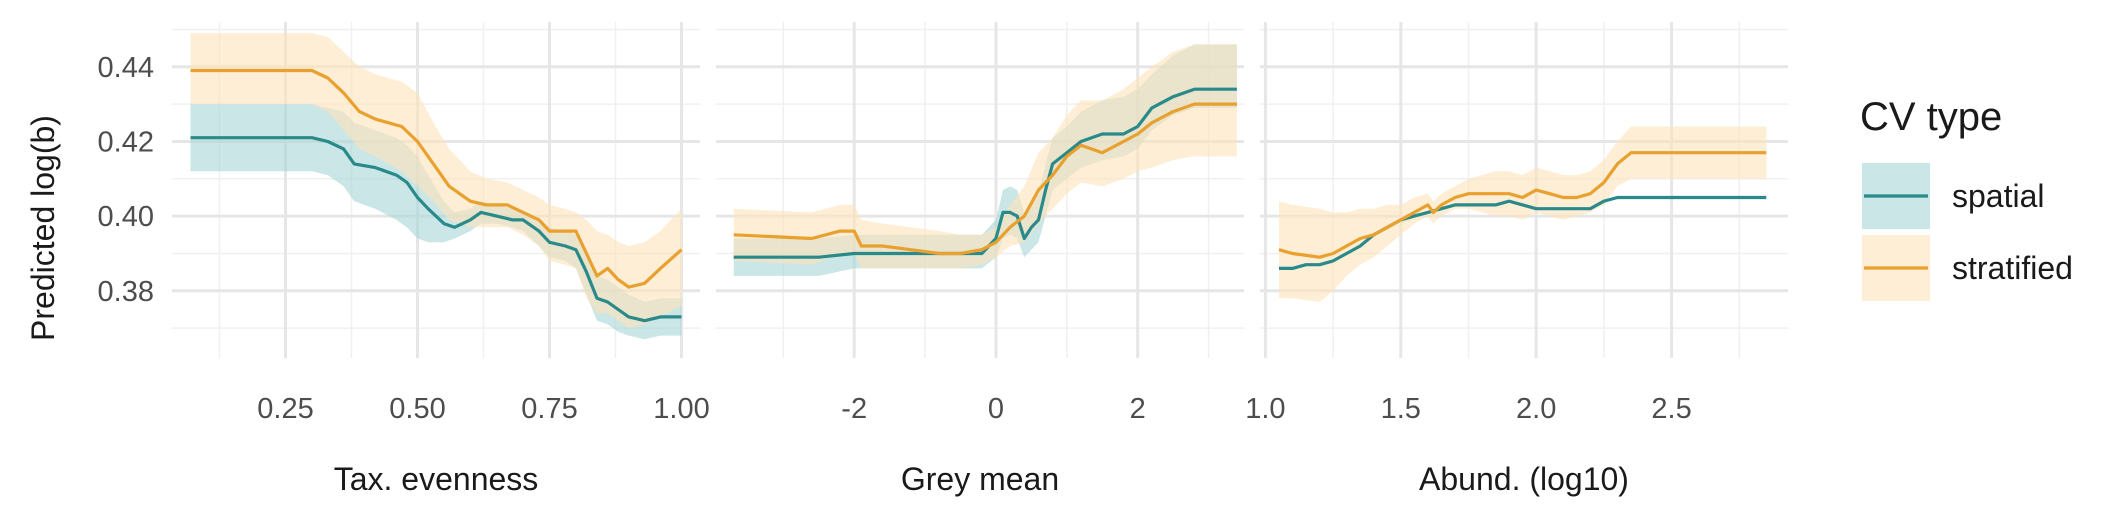 The height and width of the screenshot is (531, 2125). What do you see at coordinates (126, 292) in the screenshot?
I see `y-tick-label: 0.38` at bounding box center [126, 292].